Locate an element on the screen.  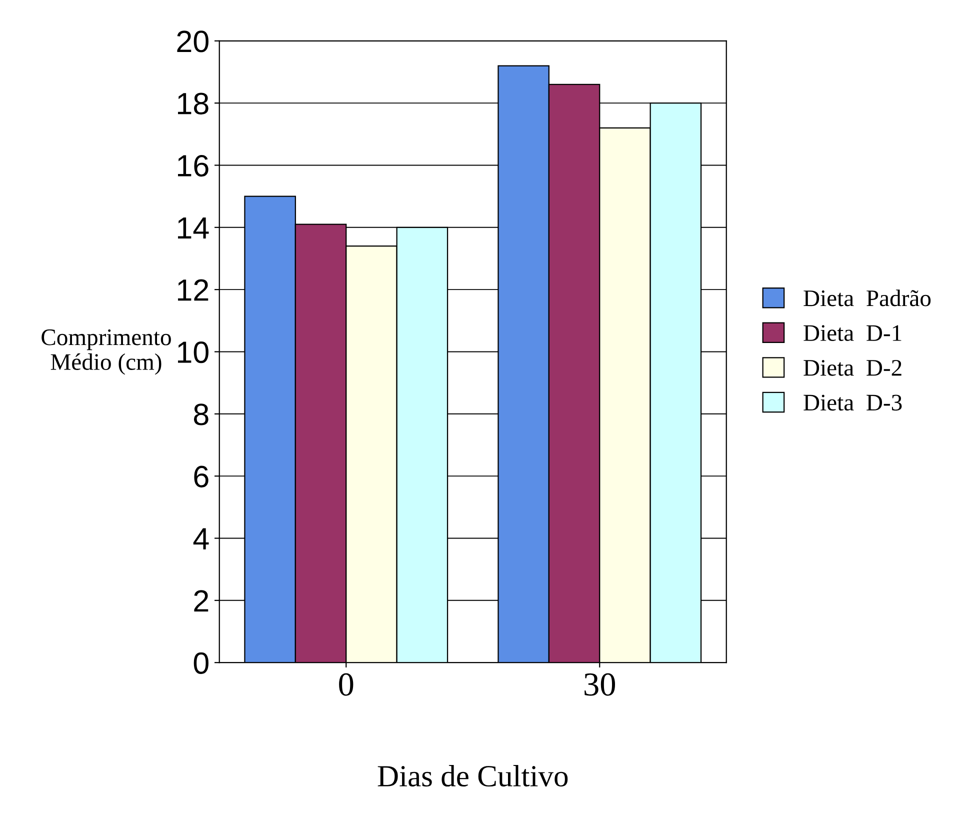
y-tick-label: 6 is located at coordinates (201, 477).